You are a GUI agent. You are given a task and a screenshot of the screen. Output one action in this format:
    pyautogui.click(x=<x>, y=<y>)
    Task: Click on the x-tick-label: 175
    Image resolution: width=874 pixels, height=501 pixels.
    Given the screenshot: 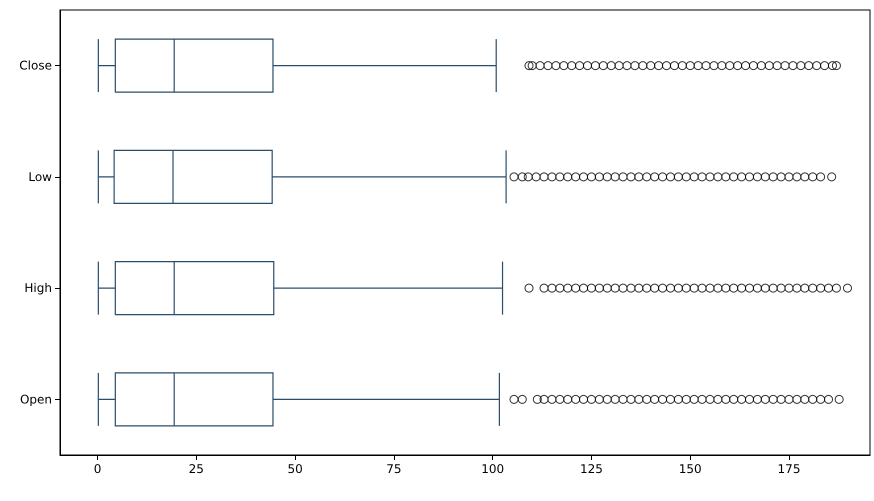 What is the action you would take?
    pyautogui.click(x=789, y=469)
    